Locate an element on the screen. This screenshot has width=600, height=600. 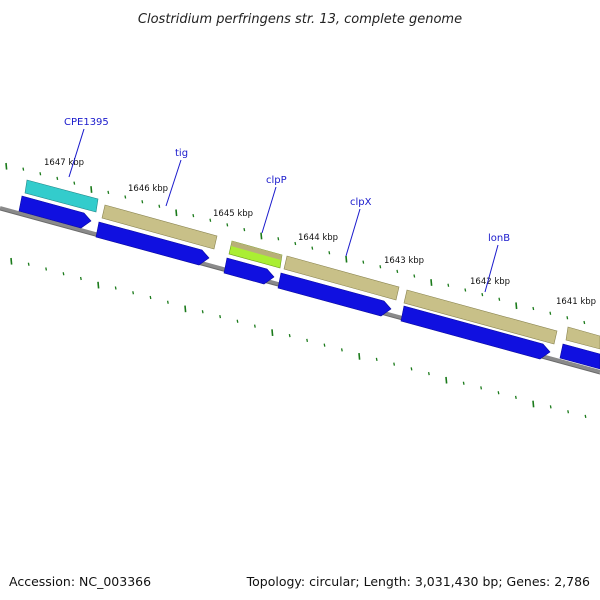
cds-arrow-lonb is located at coordinates (475, 332).